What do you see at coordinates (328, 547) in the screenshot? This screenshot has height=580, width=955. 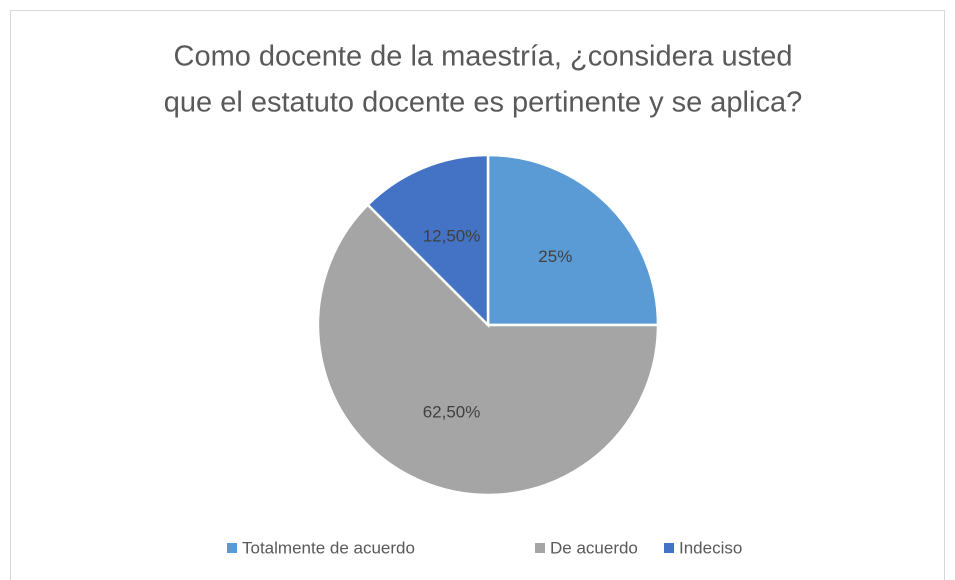 I see `legend-label: Totalmente de acuerdo` at bounding box center [328, 547].